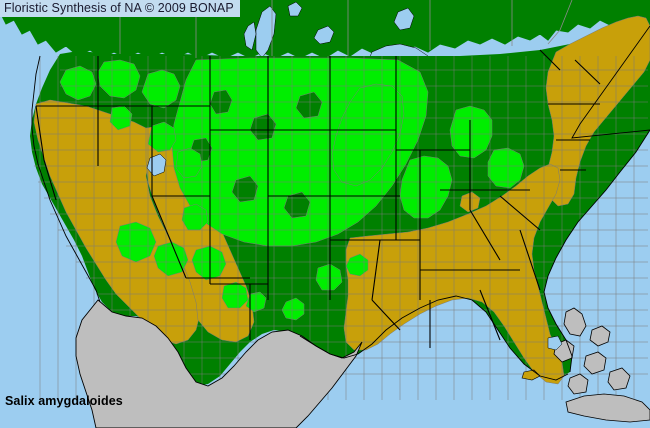 The height and width of the screenshot is (428, 650). I want to click on bright-green-southwest, so click(182, 256).